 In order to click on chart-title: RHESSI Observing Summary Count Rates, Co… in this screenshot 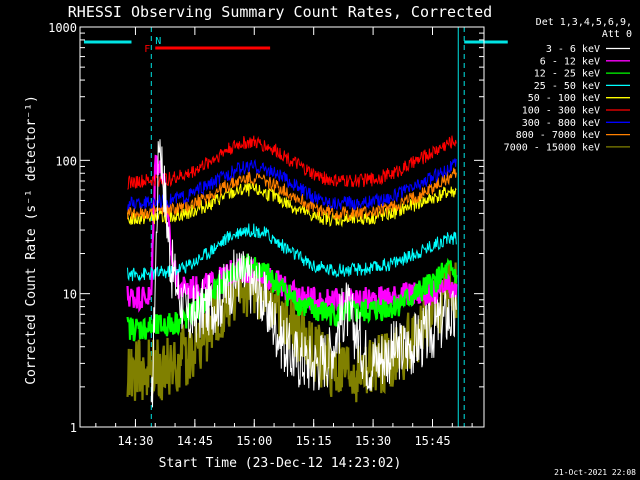, I will do `click(280, 12)`.